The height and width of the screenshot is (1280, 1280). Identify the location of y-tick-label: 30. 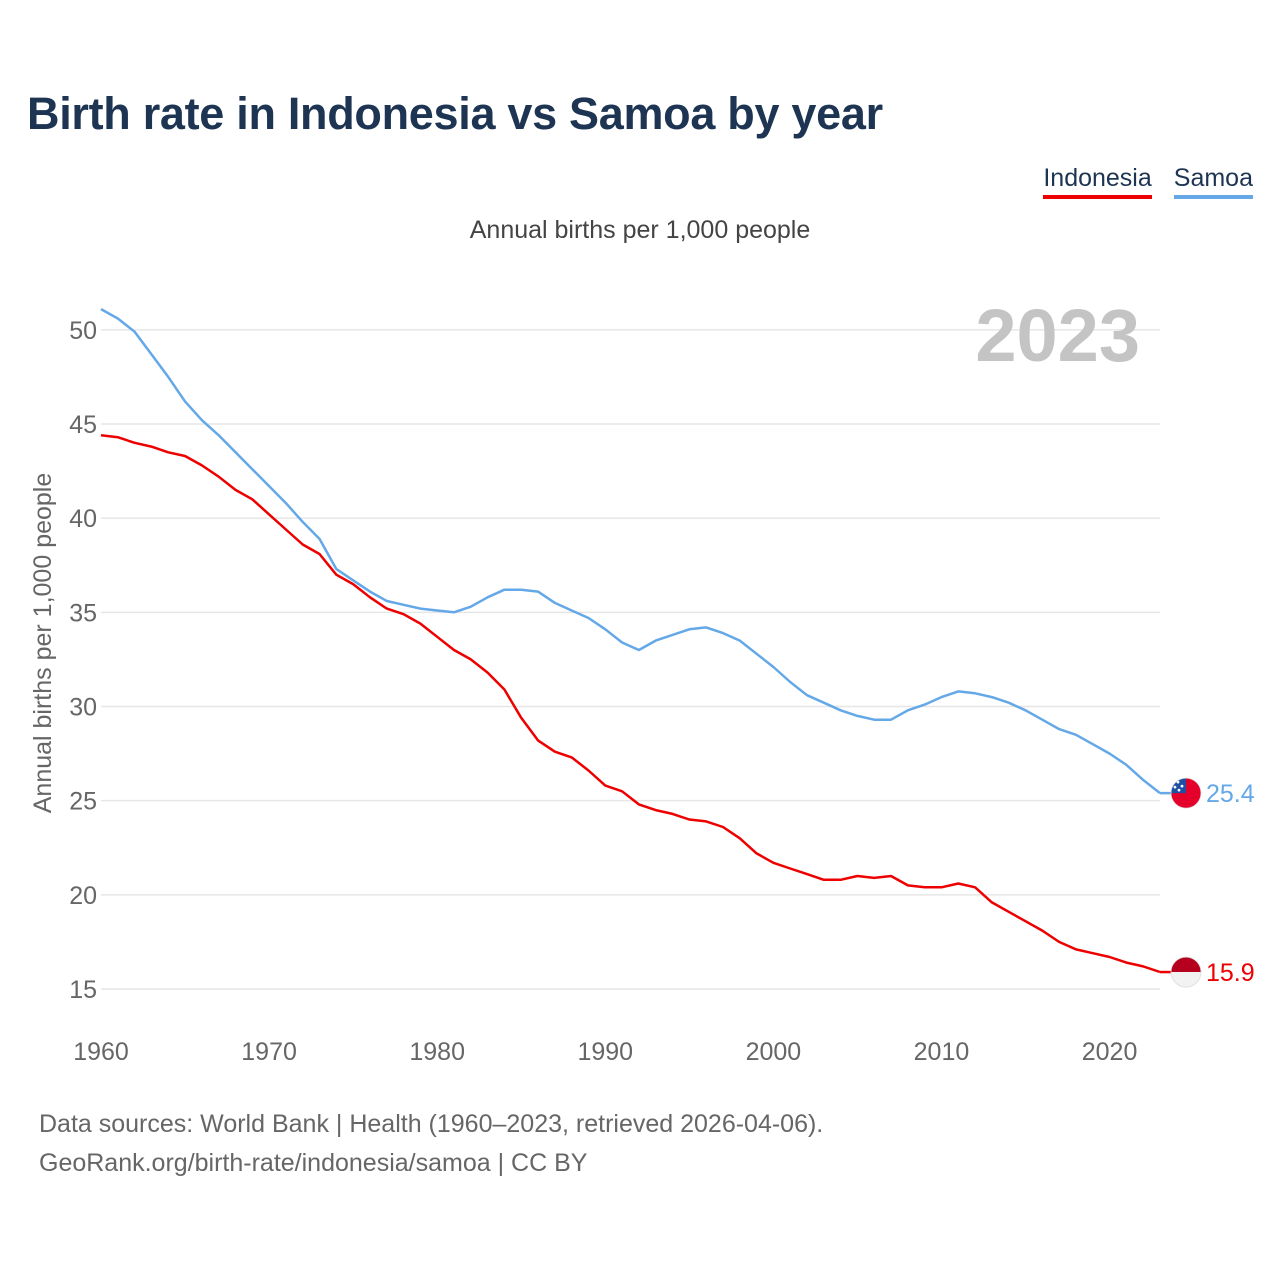
(83, 708).